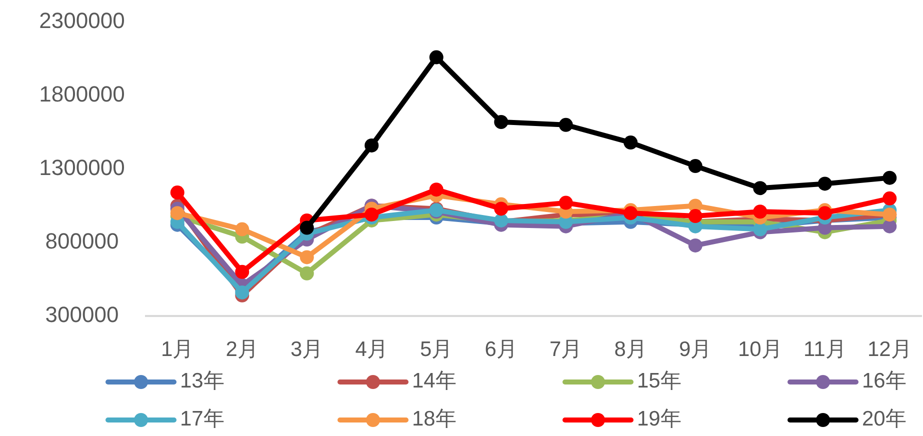  What do you see at coordinates (884, 419) in the screenshot?
I see `legend-label: 20年` at bounding box center [884, 419].